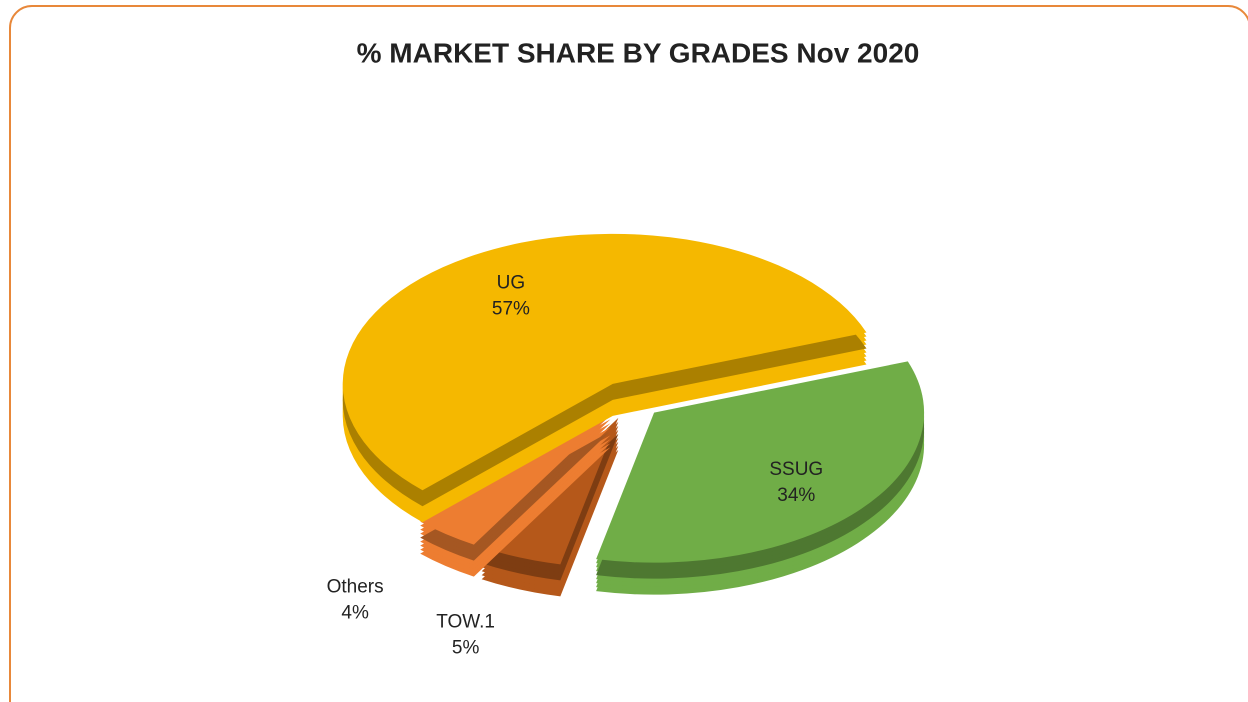  Describe the element at coordinates (796, 495) in the screenshot. I see `slice-value-label: 34%` at that location.